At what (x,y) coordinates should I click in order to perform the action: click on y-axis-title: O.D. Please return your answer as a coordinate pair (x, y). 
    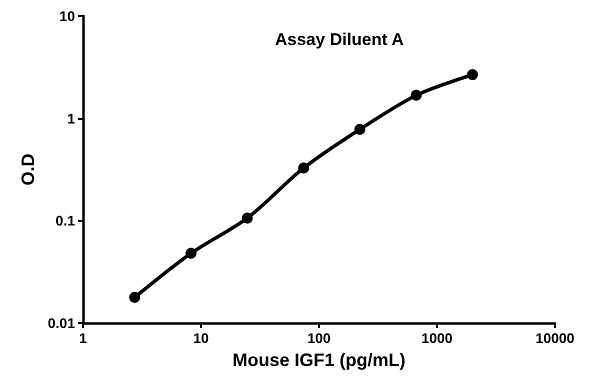
    Looking at the image, I should click on (28, 169).